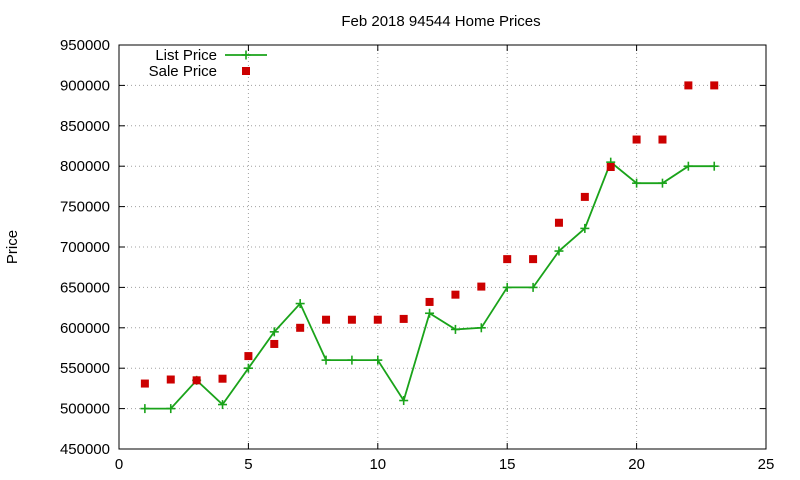 The width and height of the screenshot is (800, 480). Describe the element at coordinates (85, 247) in the screenshot. I see `y-tick-label: 700000` at that location.